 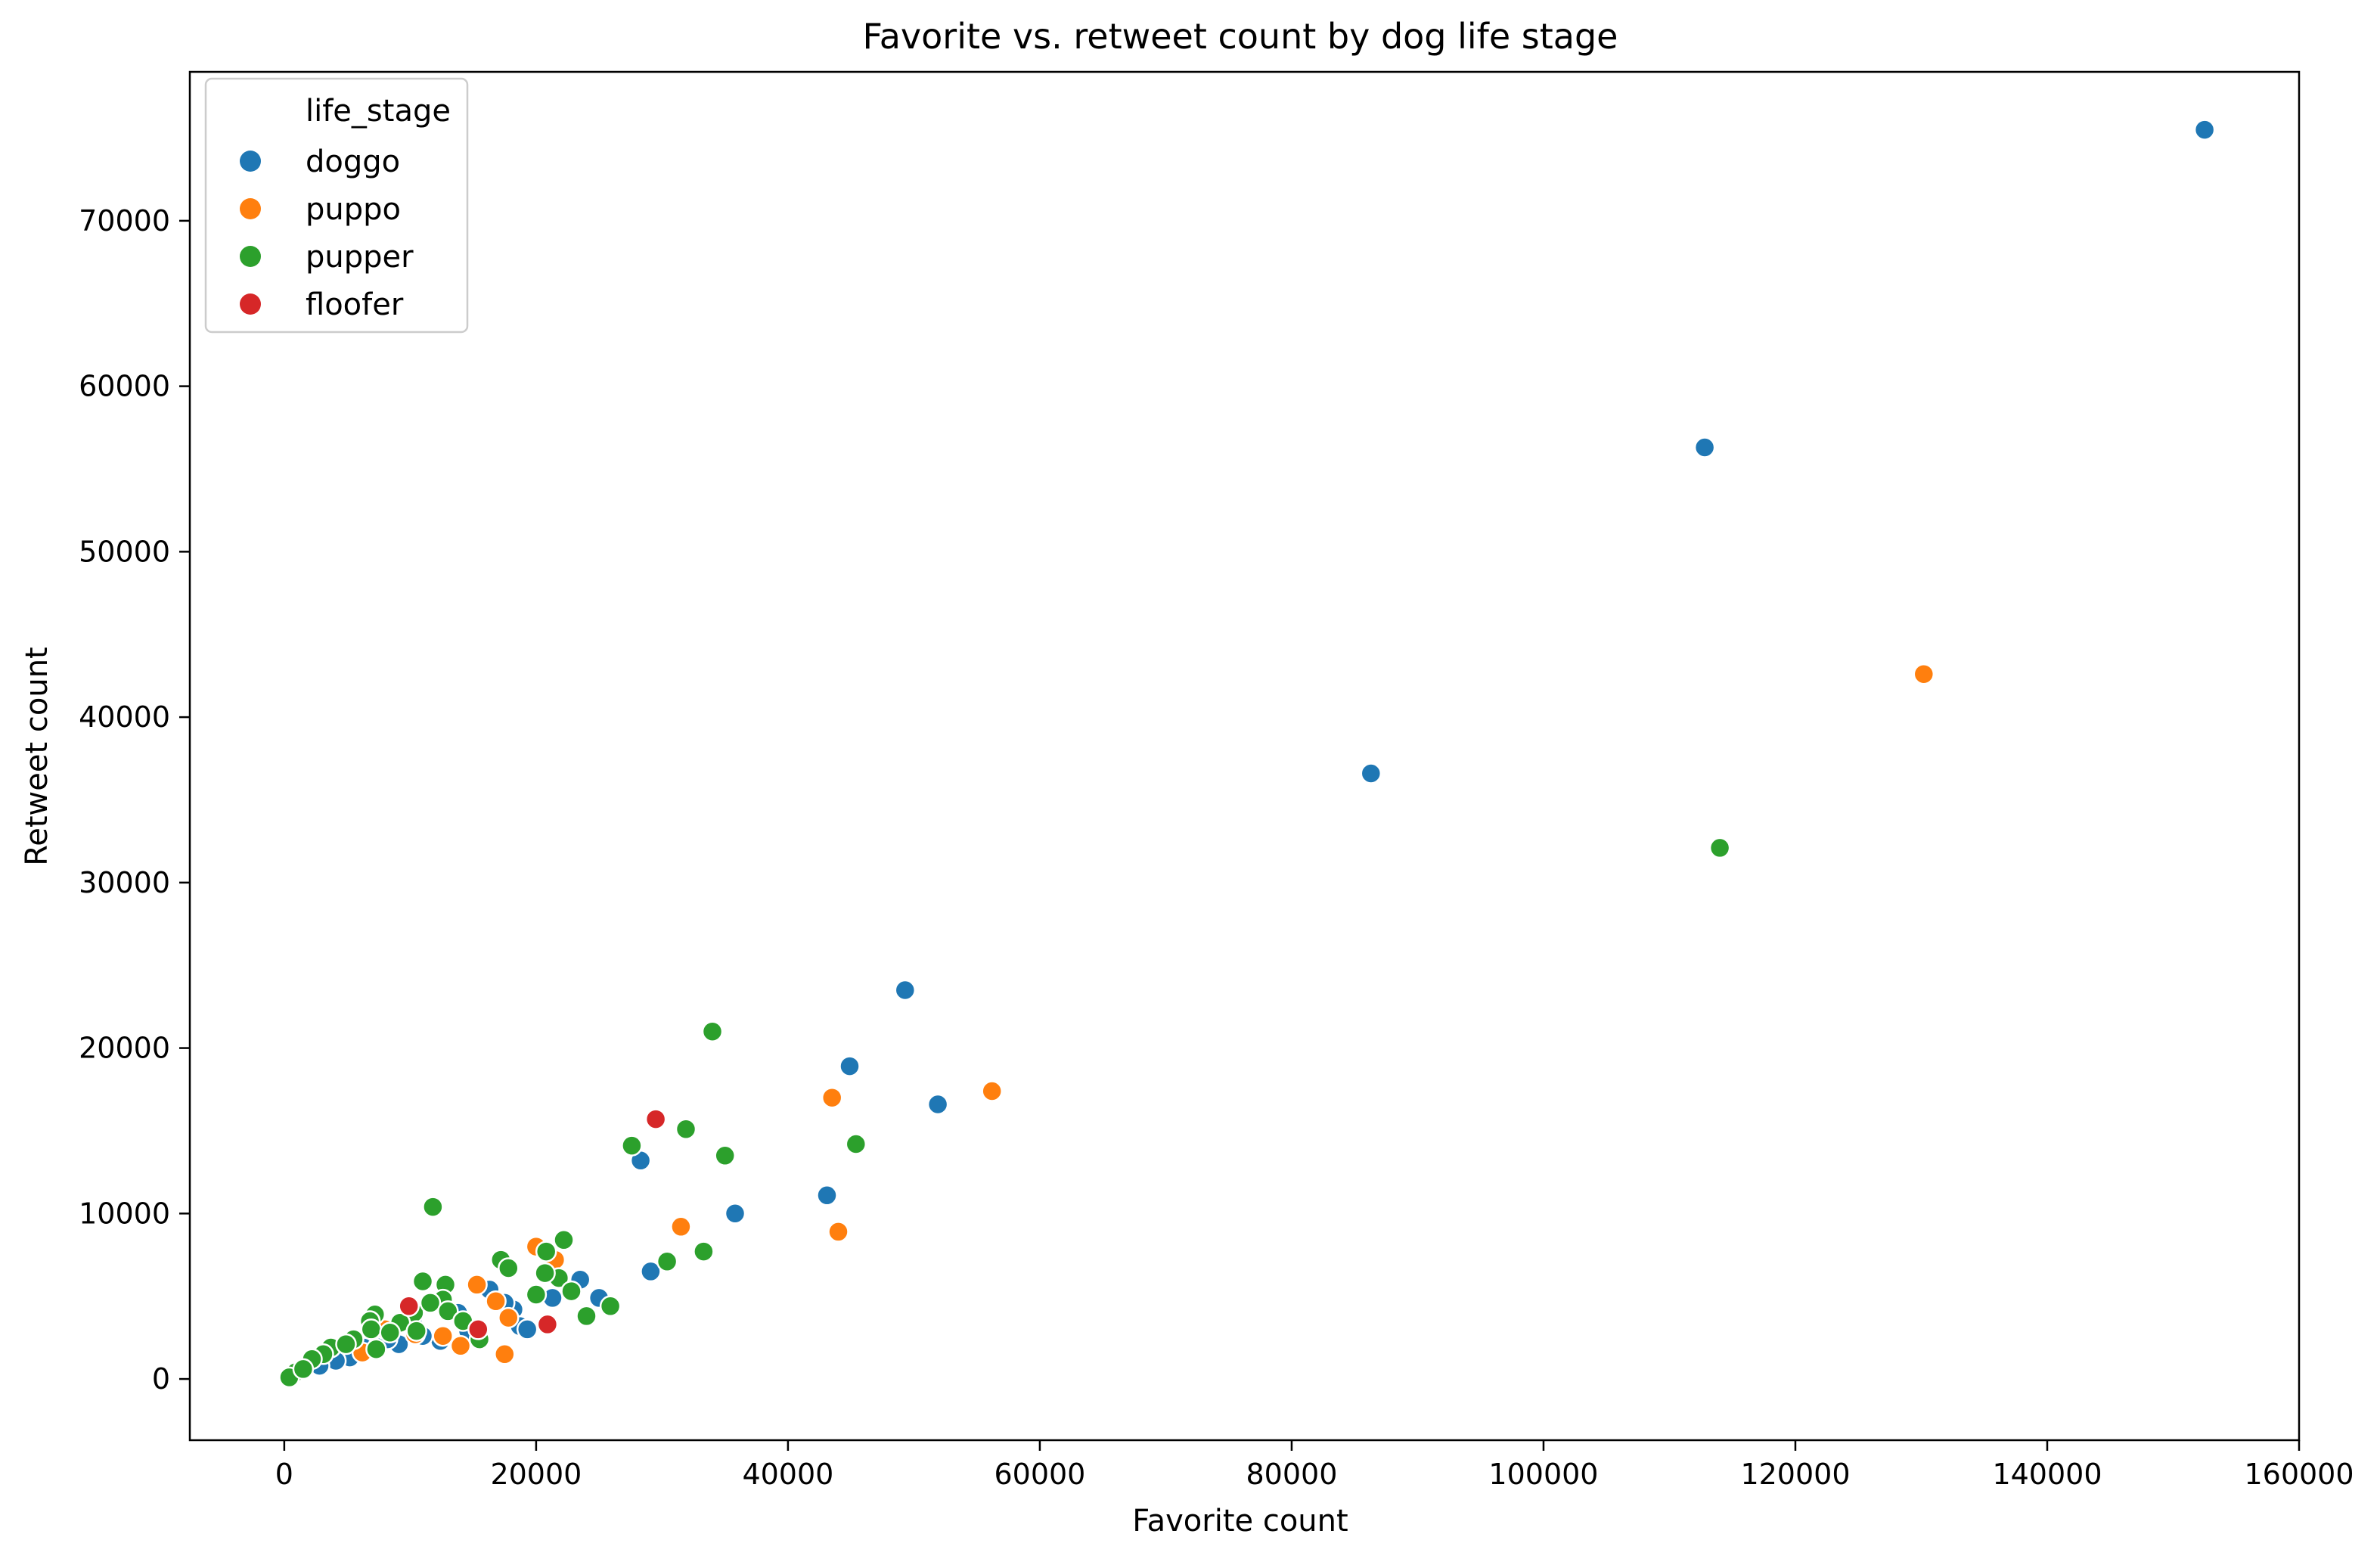 I want to click on y-tick-label: 20000, so click(x=124, y=1048).